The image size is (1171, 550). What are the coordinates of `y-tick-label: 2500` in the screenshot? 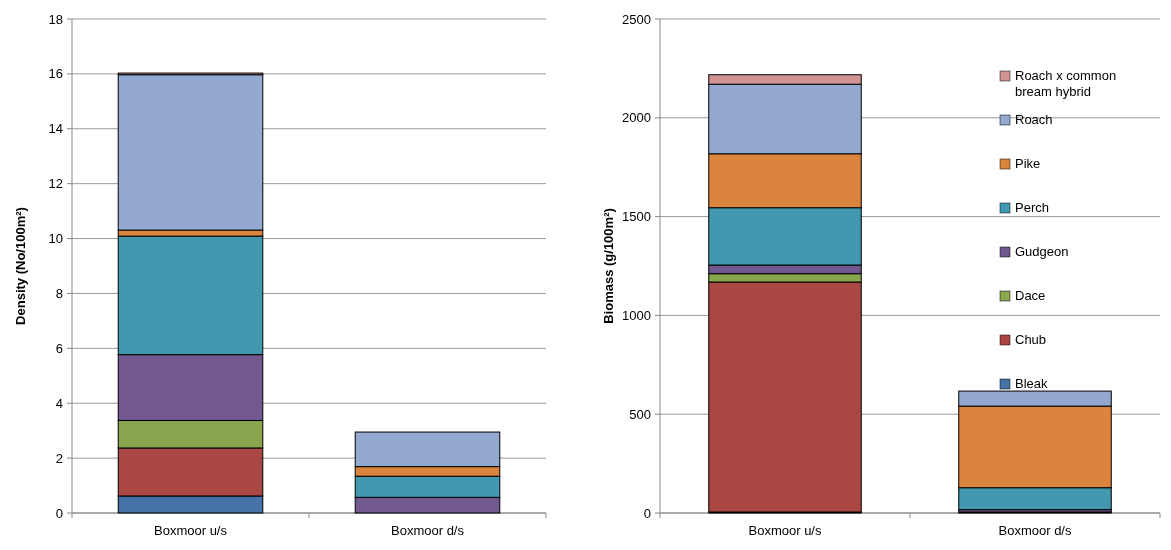 It's located at (636, 19).